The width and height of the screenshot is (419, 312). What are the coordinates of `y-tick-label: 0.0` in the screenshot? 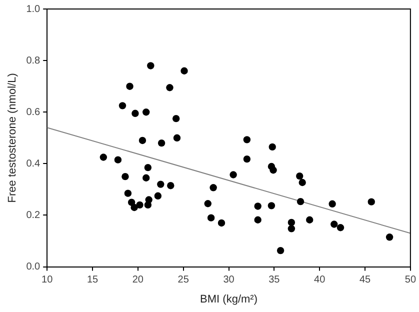 It's located at (33, 267).